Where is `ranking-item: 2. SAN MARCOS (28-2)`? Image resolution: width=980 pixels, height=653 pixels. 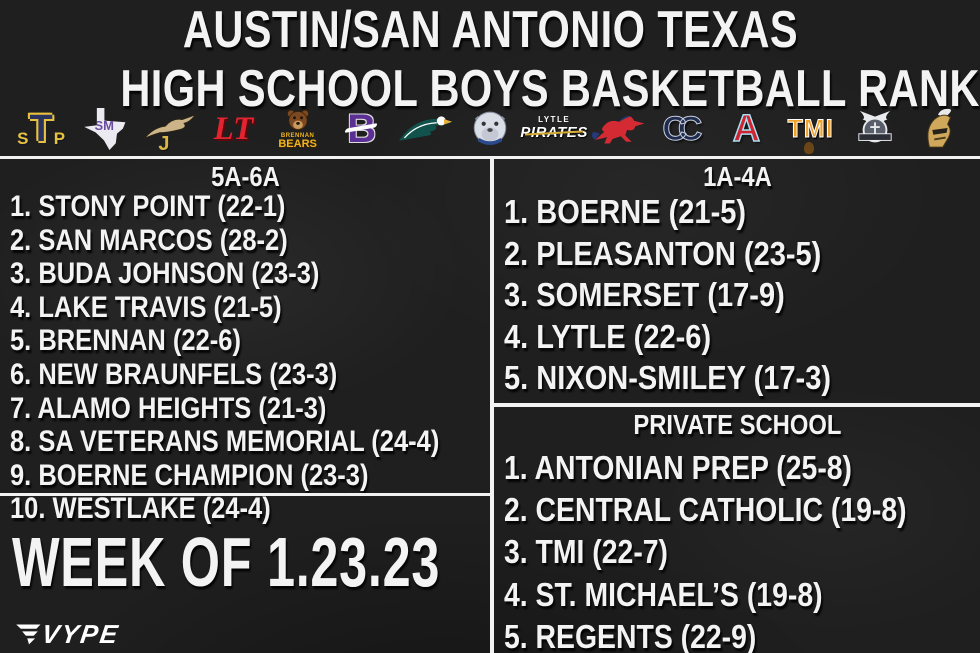
ranking-item: 2. SAN MARCOS (28-2) is located at coordinates (250, 242).